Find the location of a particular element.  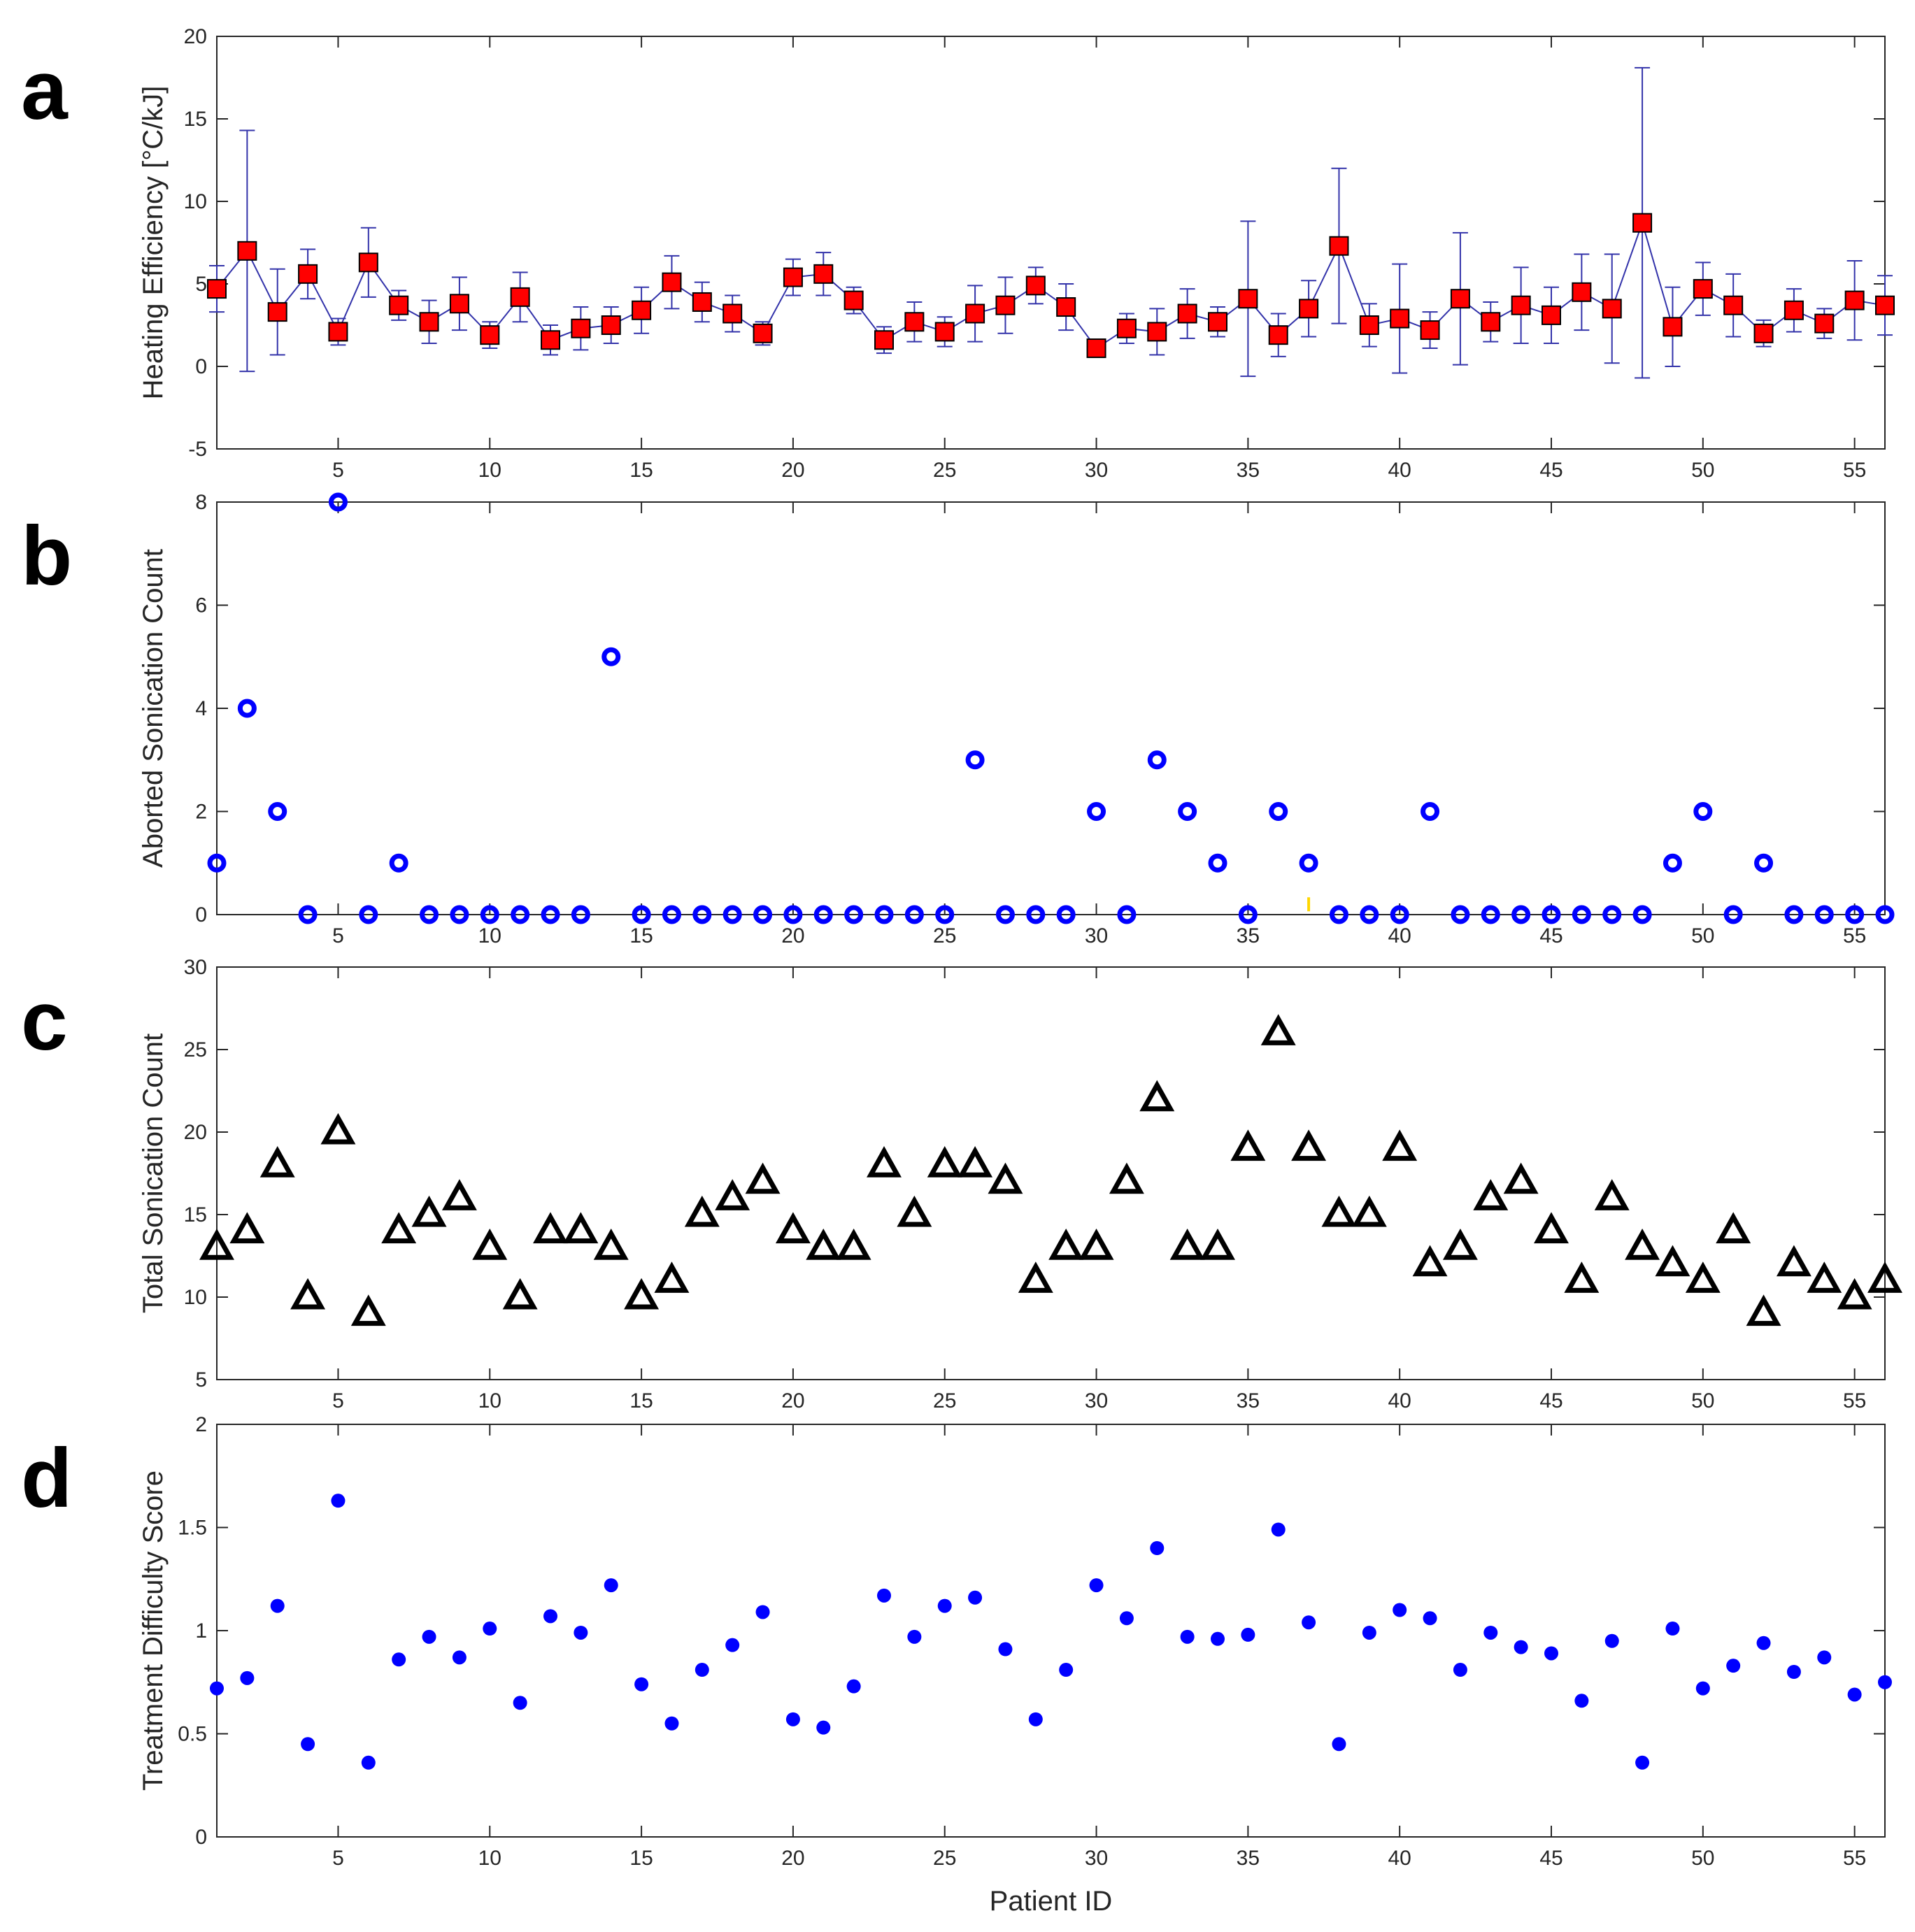

y-tick-label: 10 is located at coordinates (196, 1297).